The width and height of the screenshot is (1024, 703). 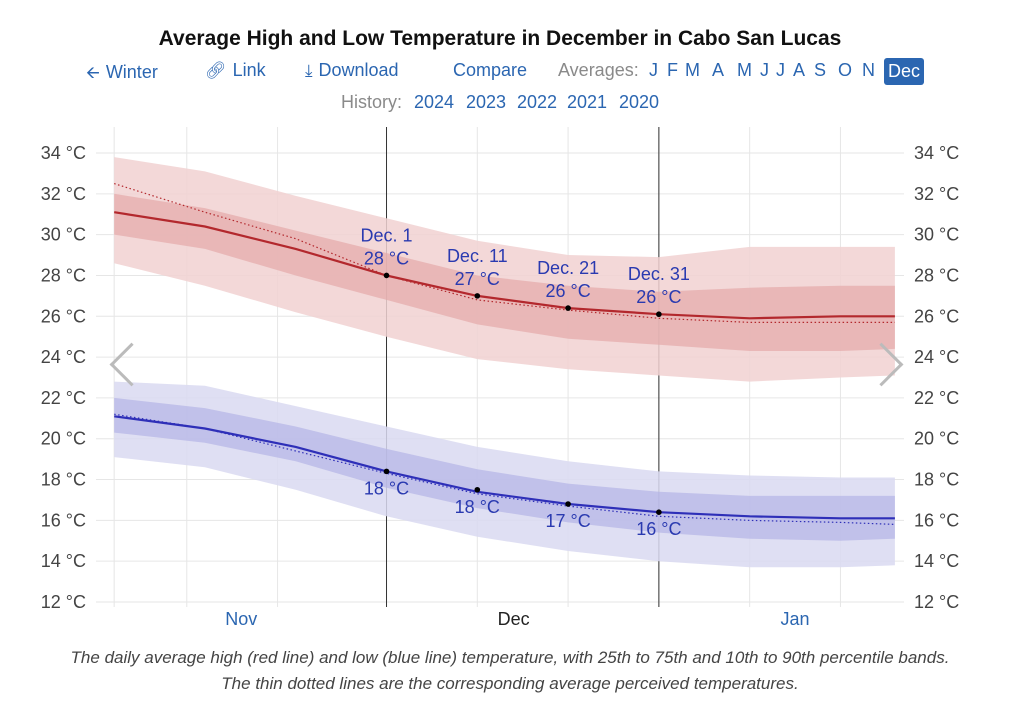 I want to click on y-tick-label-left: 32 °C, so click(x=63, y=194).